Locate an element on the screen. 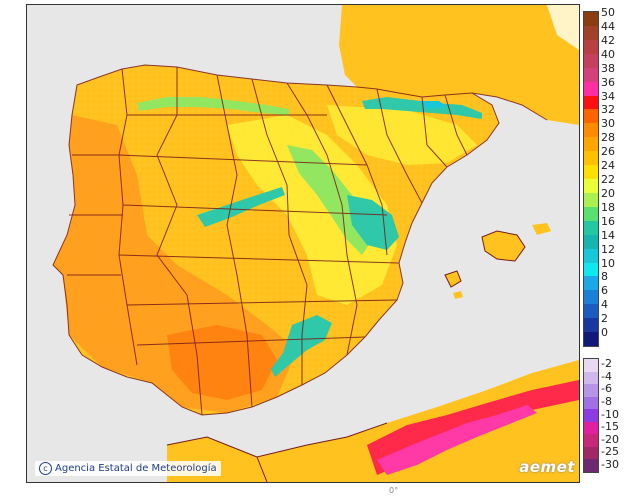 This screenshot has width=630, height=500. teruel-highlands is located at coordinates (373, 222).